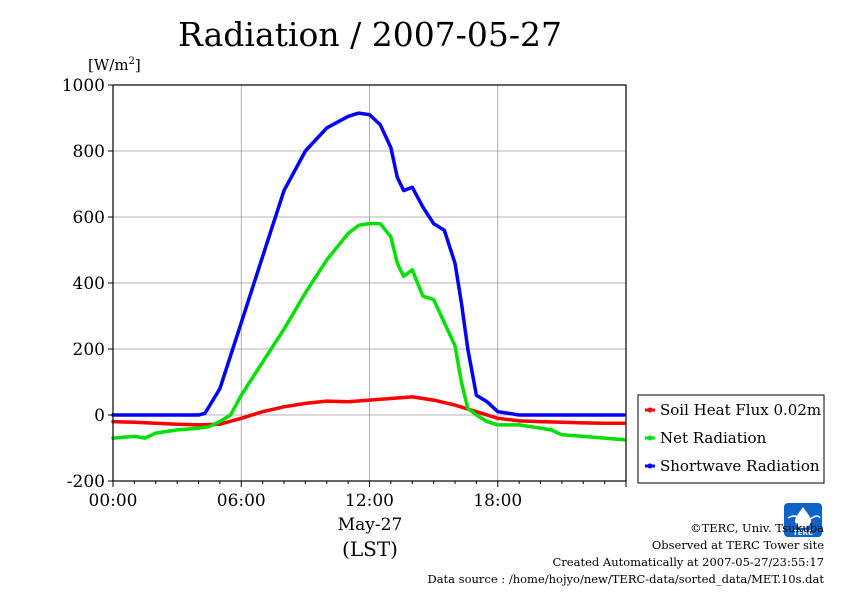 This screenshot has height=595, width=842. I want to click on x-tick-label: 00:00, so click(113, 501).